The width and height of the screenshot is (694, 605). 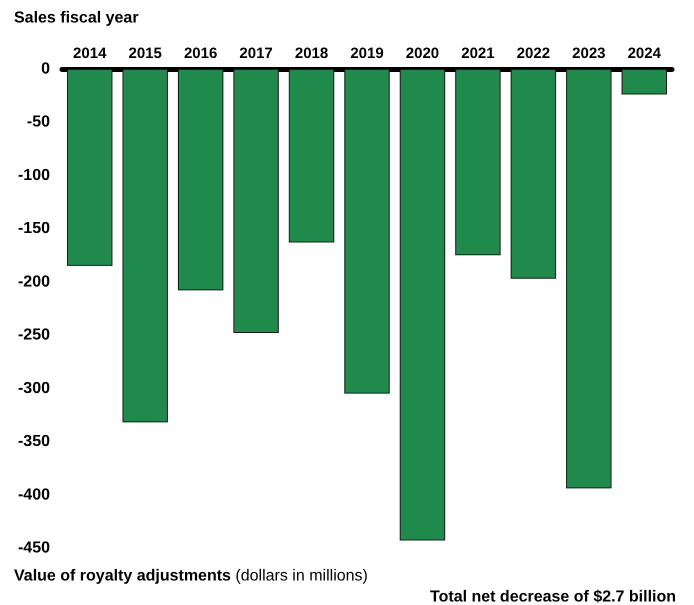 I want to click on x-tick-label: 2019, so click(x=367, y=53).